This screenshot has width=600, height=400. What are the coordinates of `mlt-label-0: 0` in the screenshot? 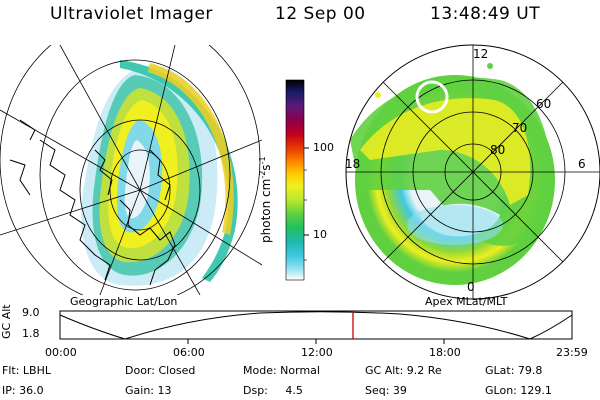 It's located at (471, 287).